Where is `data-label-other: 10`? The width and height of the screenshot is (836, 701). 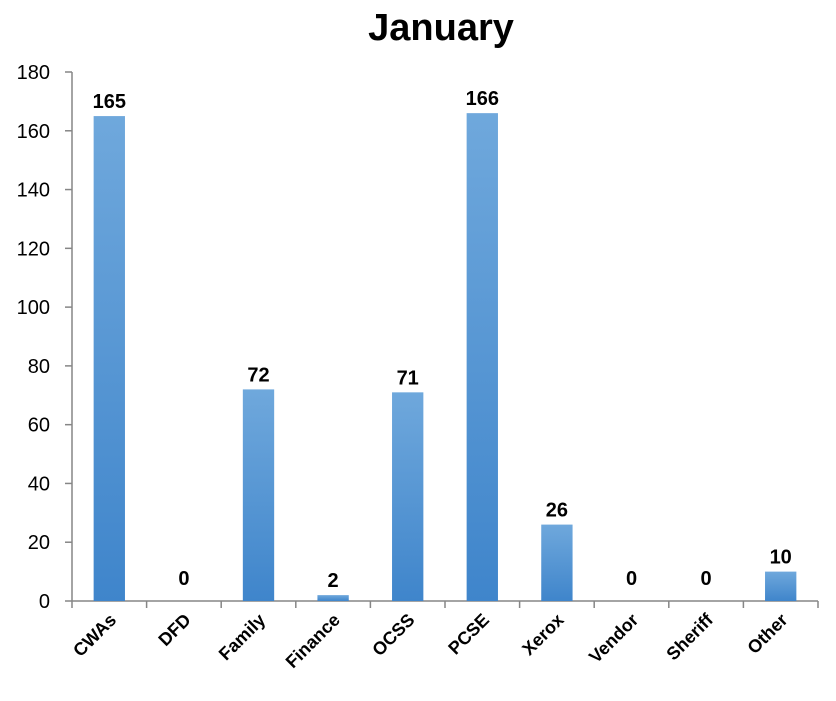
data-label-other: 10 is located at coordinates (781, 558).